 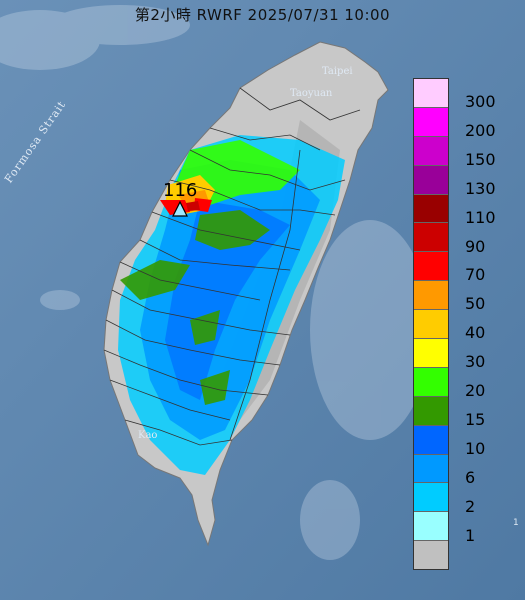 What do you see at coordinates (480, 130) in the screenshot?
I see `legend-label: 200` at bounding box center [480, 130].